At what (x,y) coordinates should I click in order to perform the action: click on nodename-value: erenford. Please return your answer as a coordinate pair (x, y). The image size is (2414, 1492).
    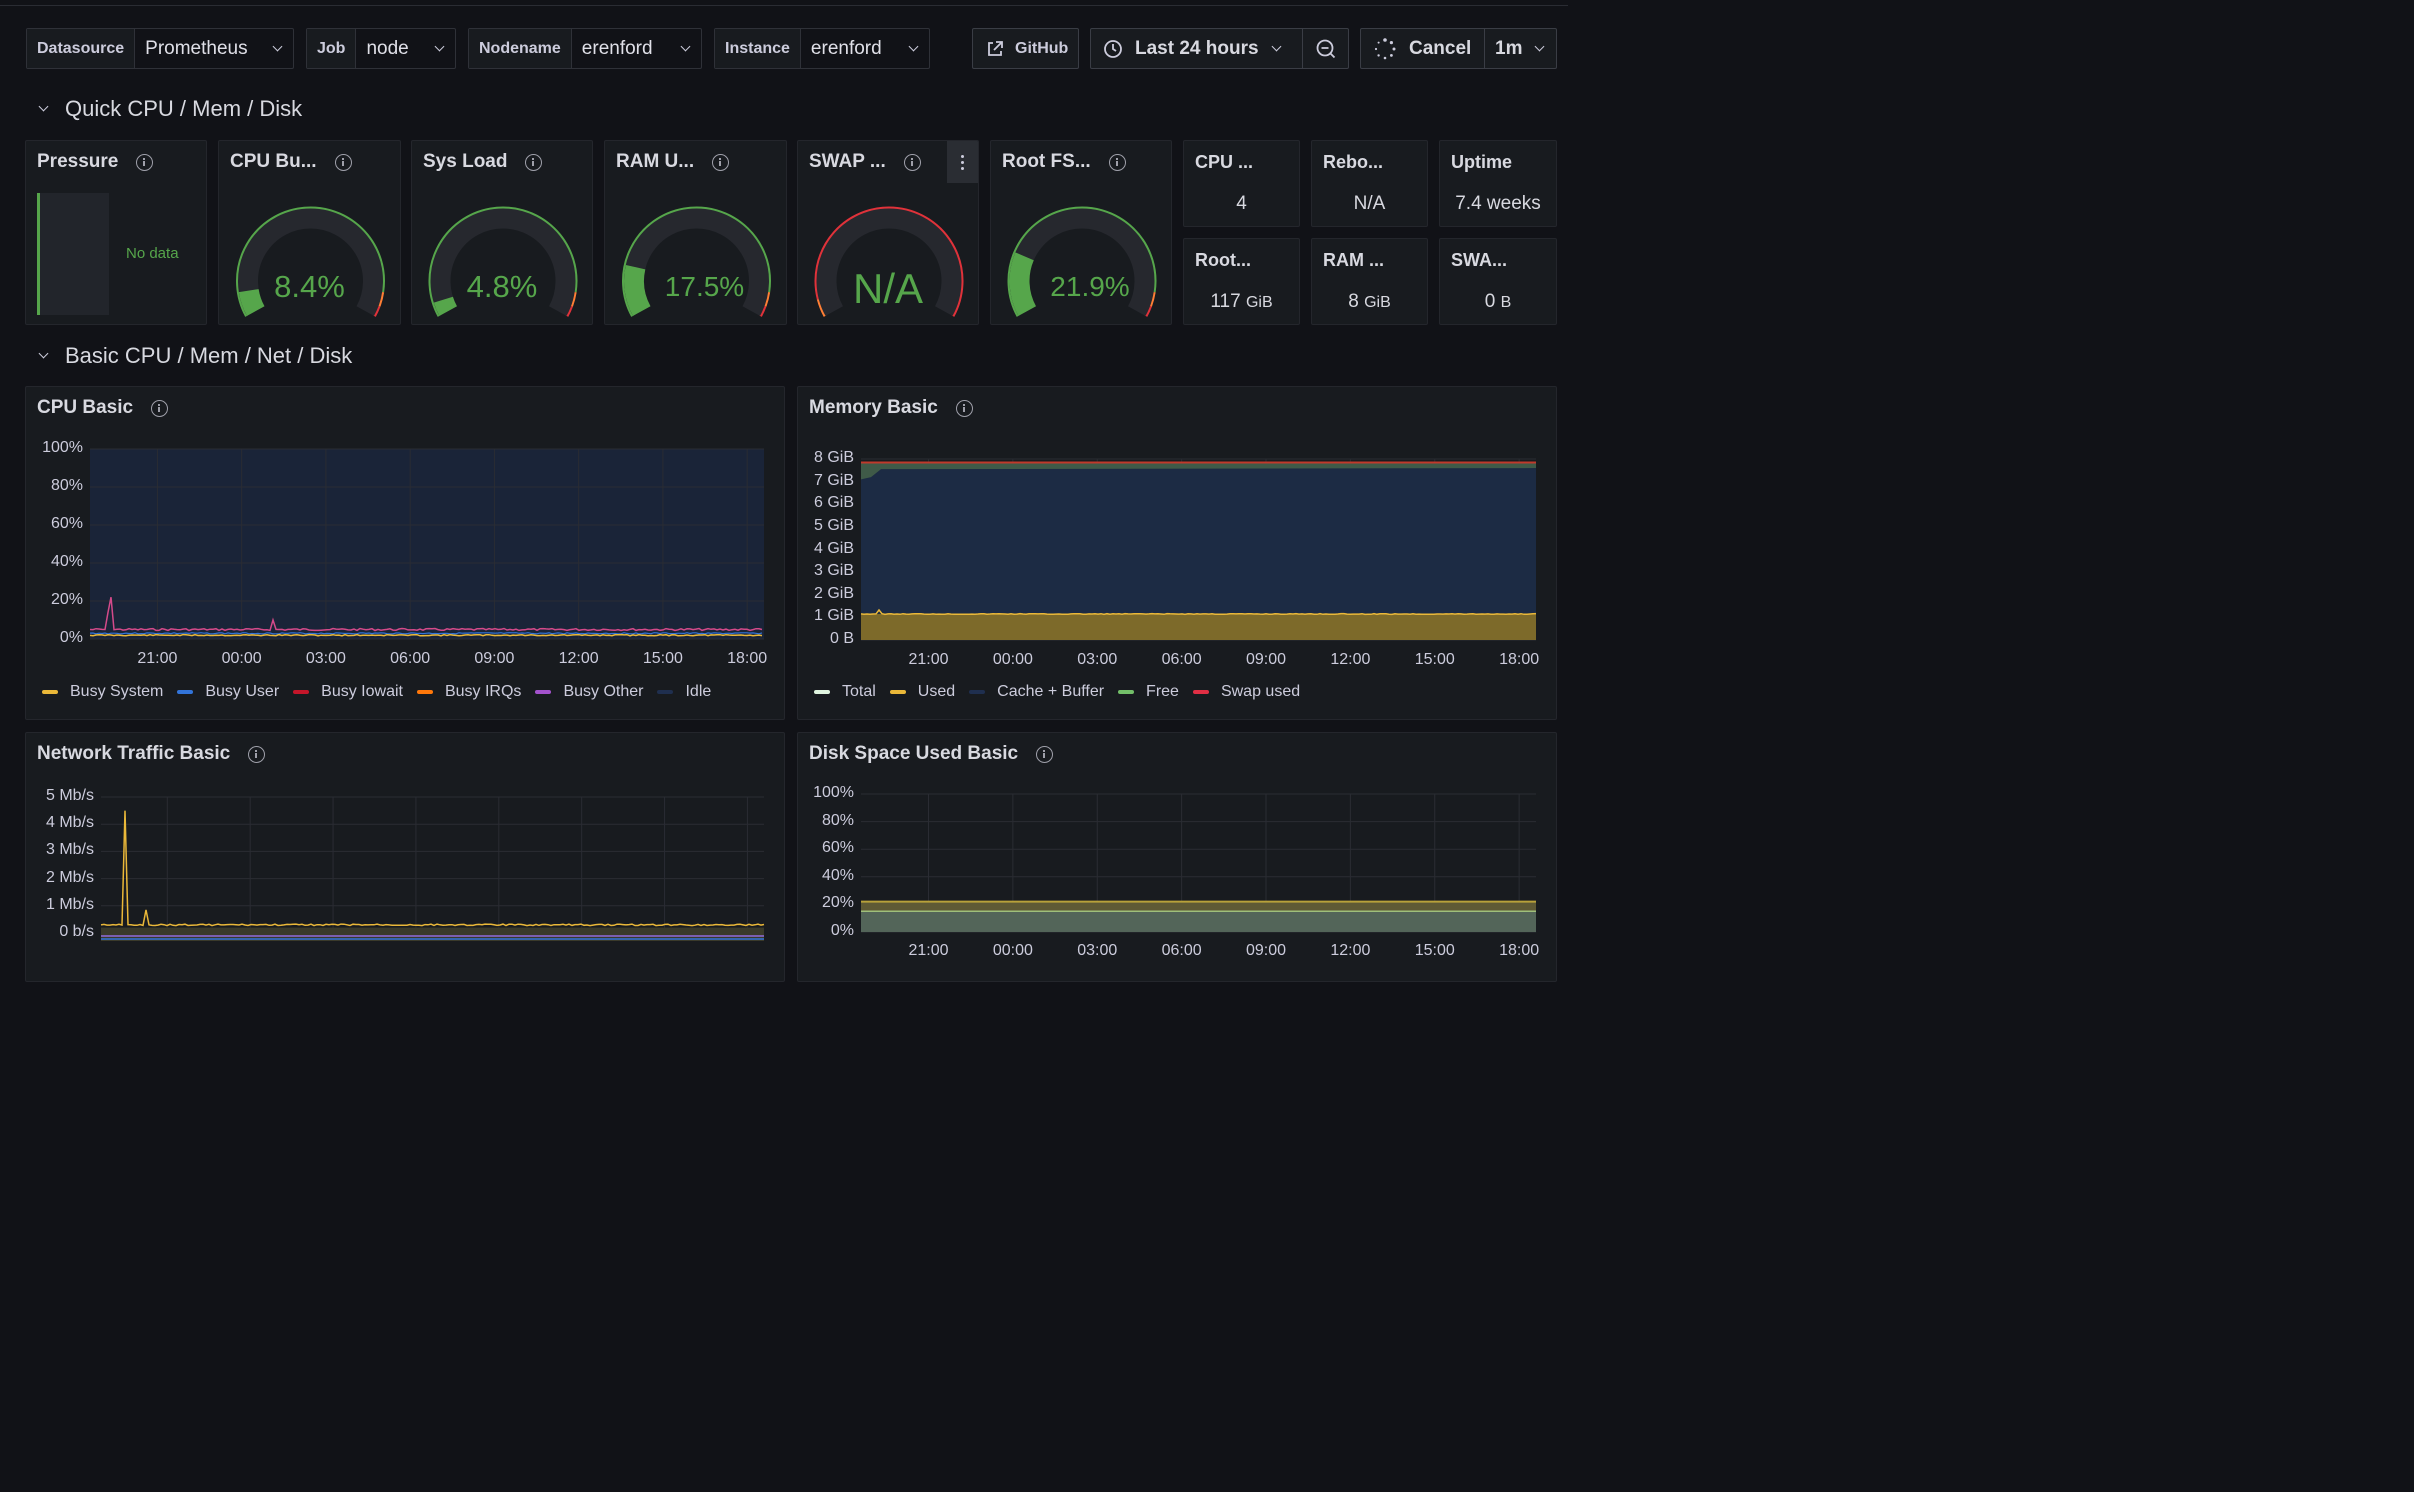
    Looking at the image, I should click on (617, 48).